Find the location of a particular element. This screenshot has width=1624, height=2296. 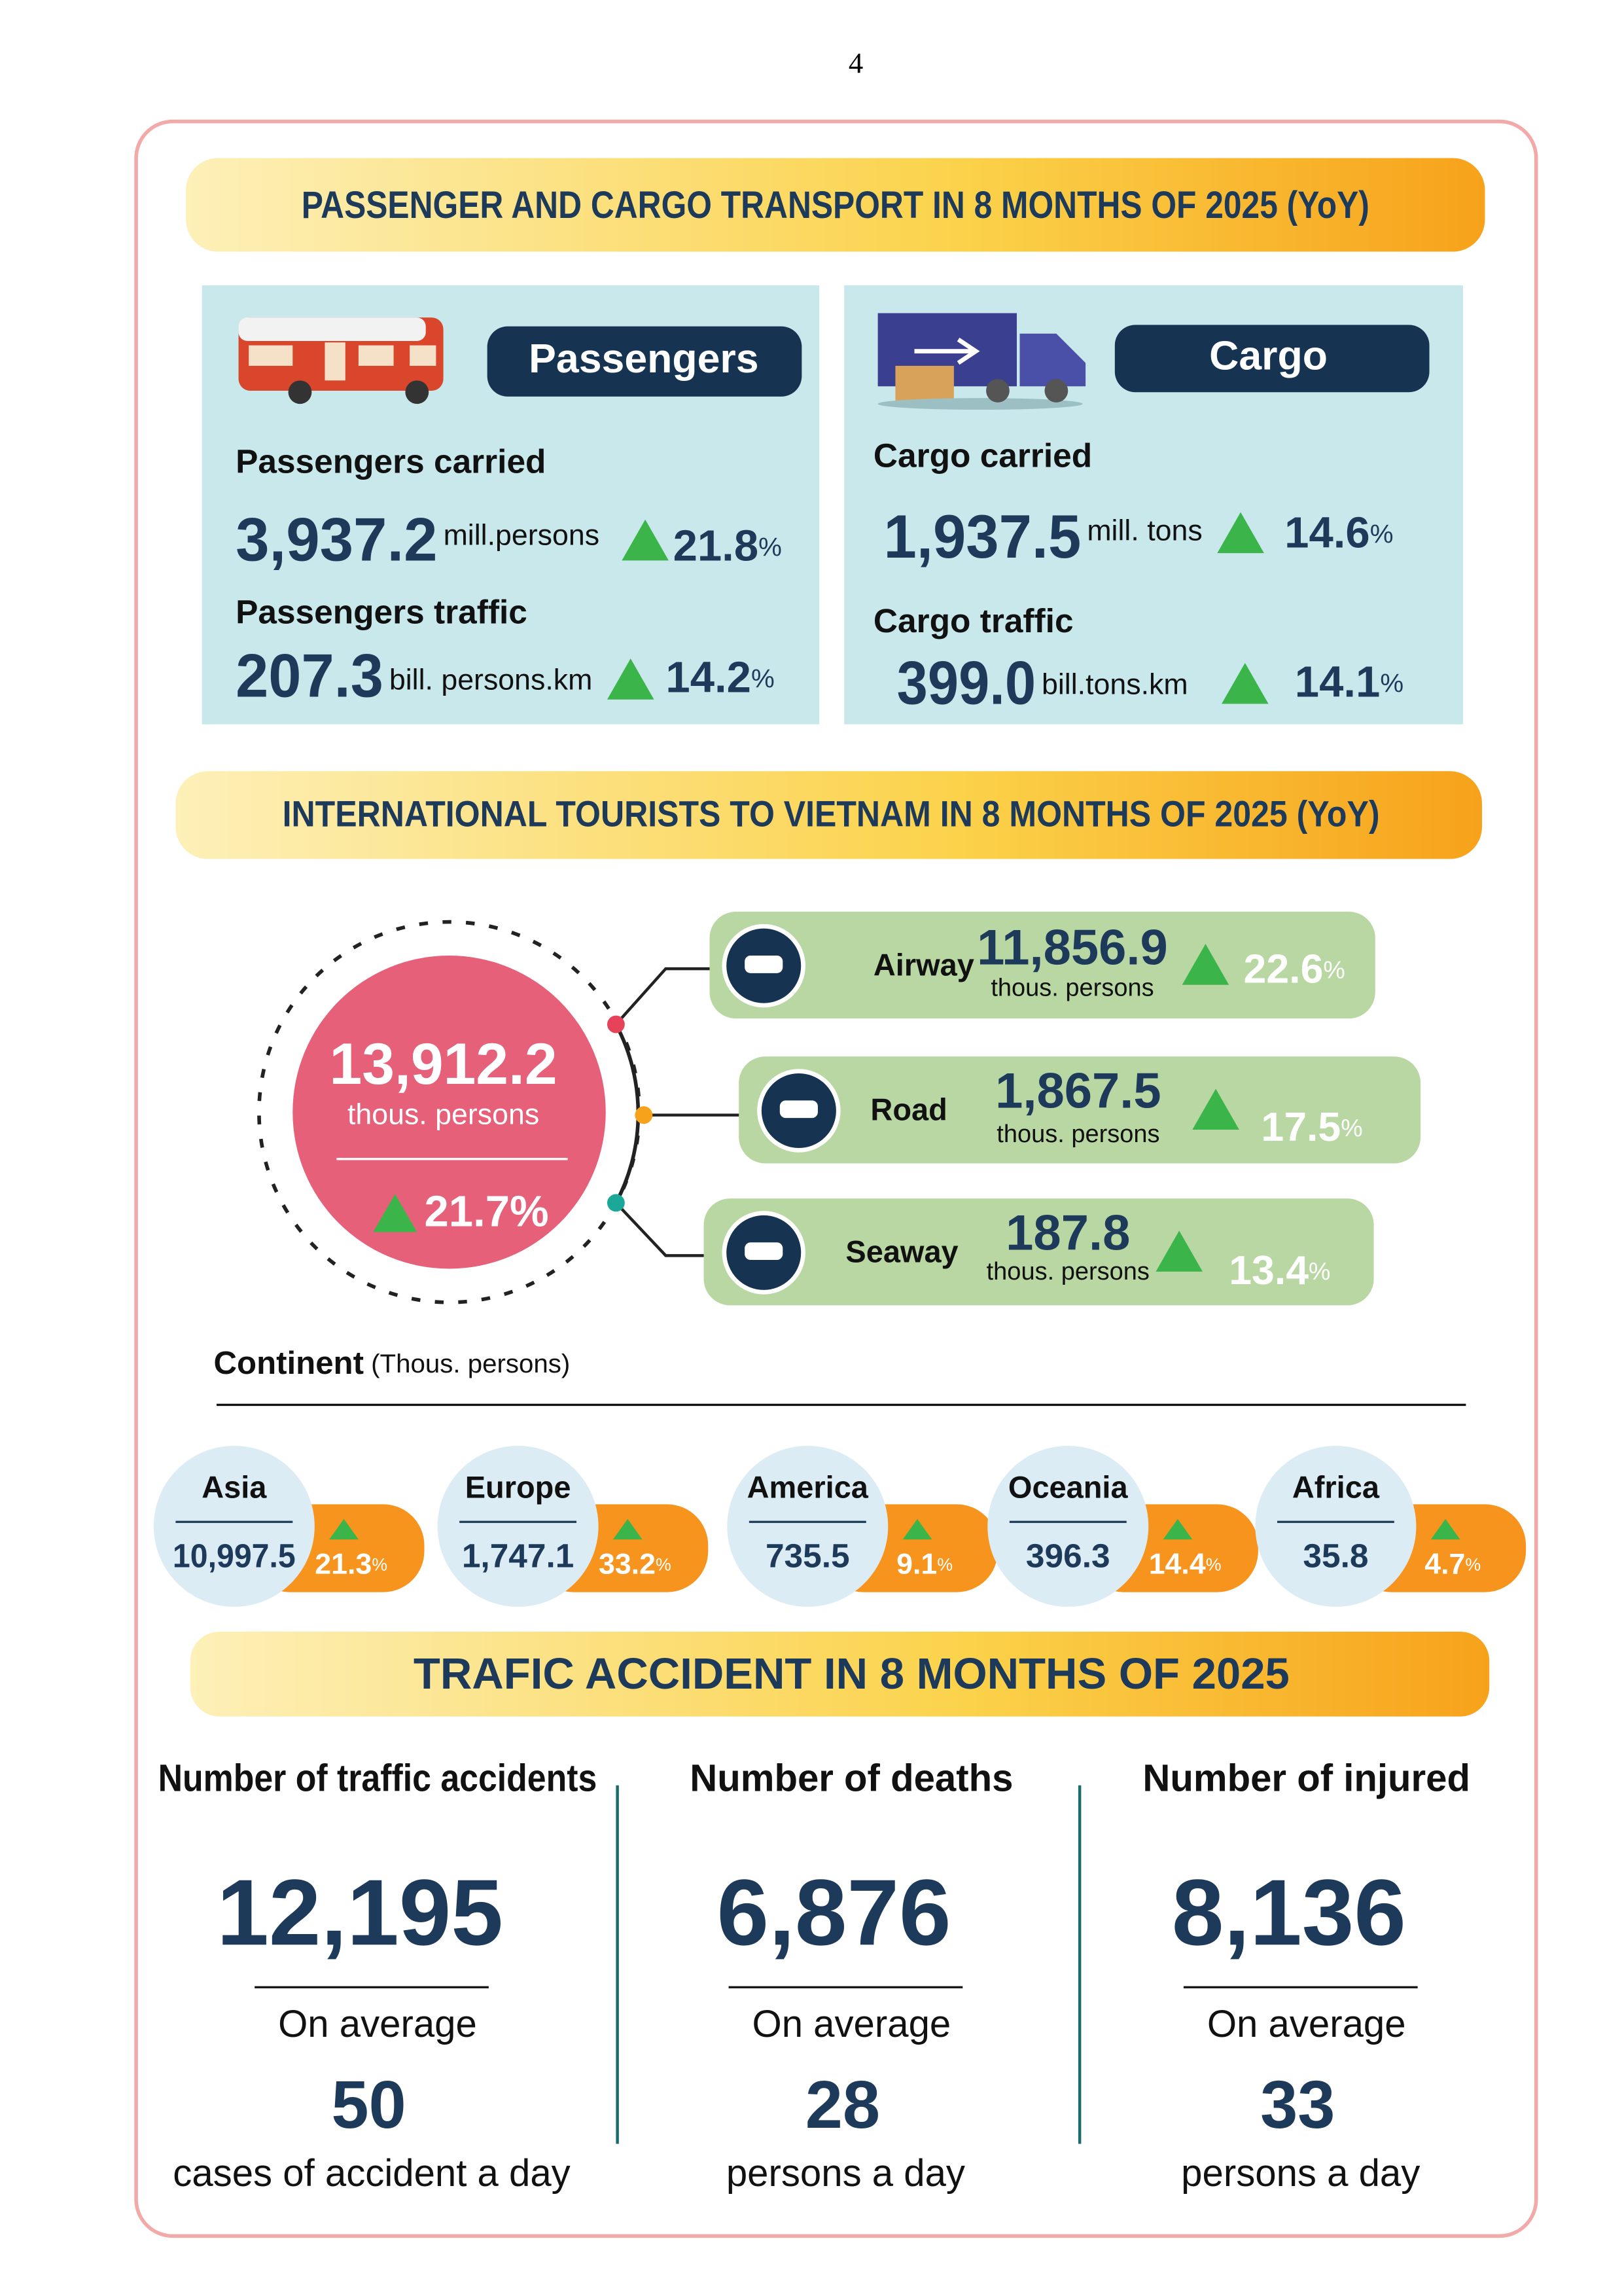

metric-unit: bill.tons.km is located at coordinates (1115, 684).